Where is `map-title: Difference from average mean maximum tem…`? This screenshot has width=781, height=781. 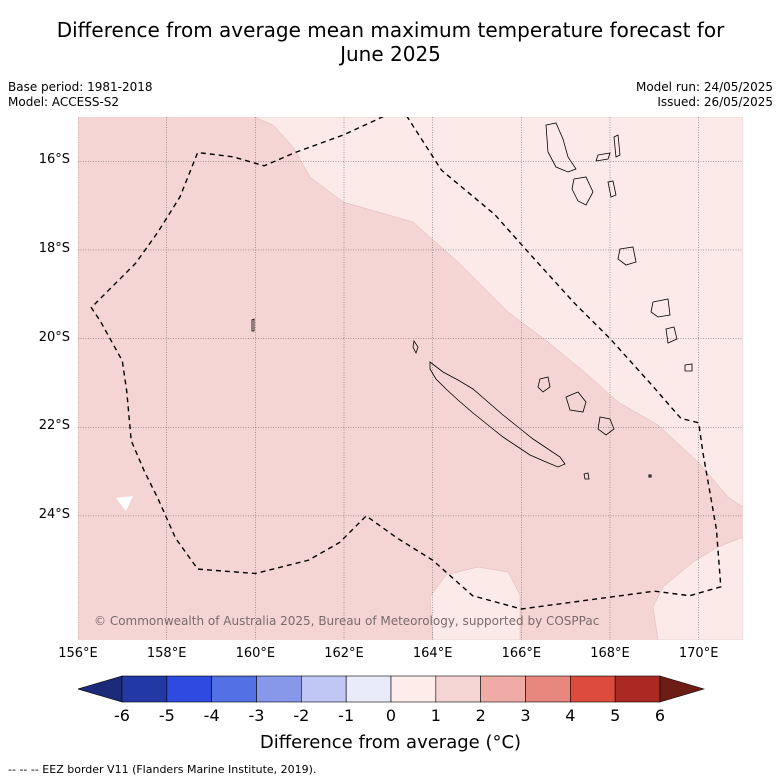
map-title: Difference from average mean maximum tem… is located at coordinates (390, 42).